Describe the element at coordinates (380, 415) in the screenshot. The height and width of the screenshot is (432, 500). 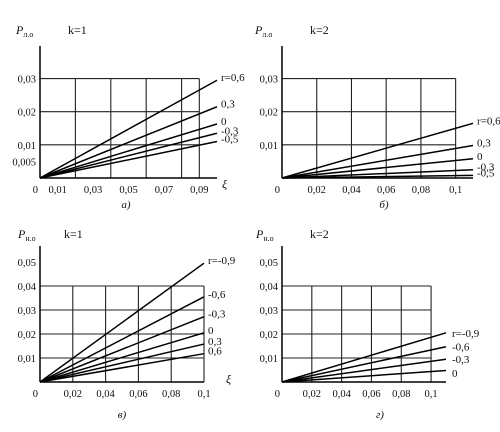
I see `panel-caption: г)` at that location.